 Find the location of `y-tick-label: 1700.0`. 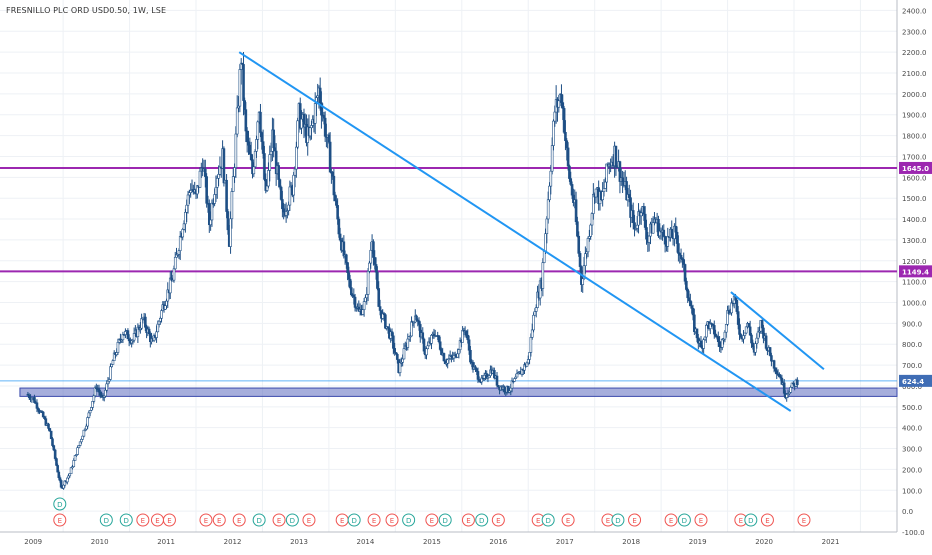

y-tick-label: 1700.0 is located at coordinates (914, 157).